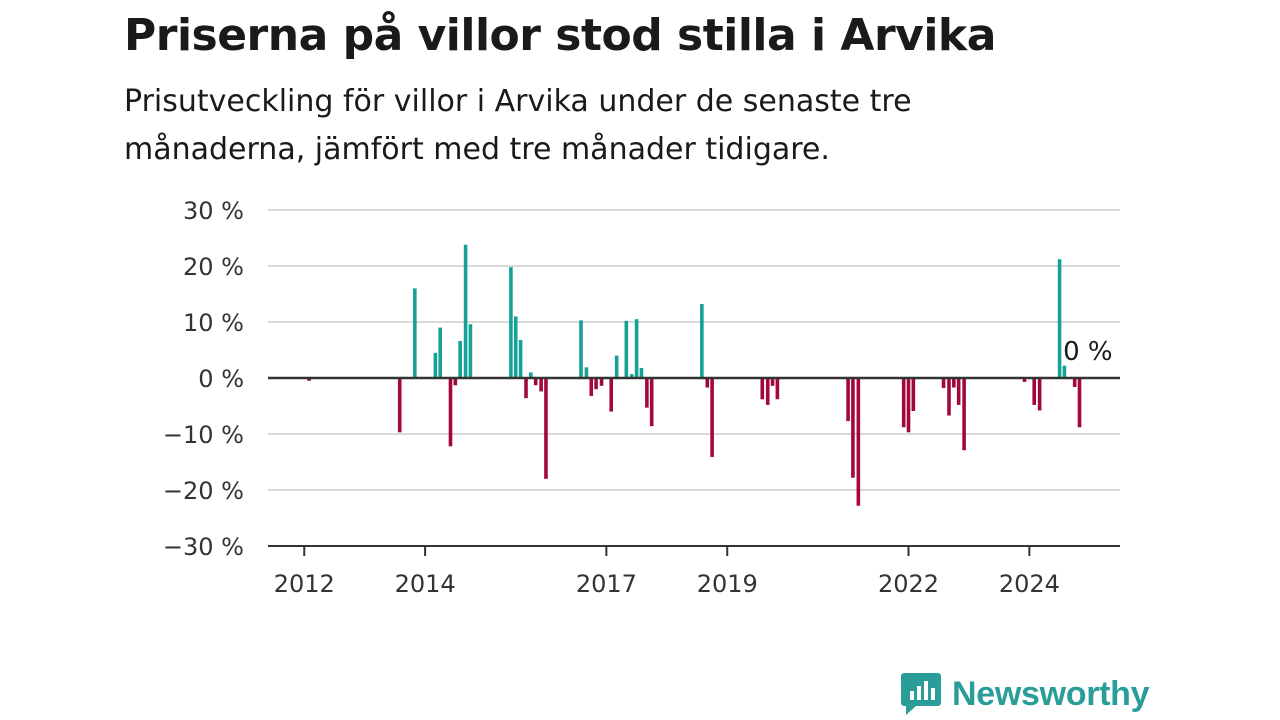 The width and height of the screenshot is (1280, 720). I want to click on y-axis-tick-labels: 30 % 20 % 10 % 0 % −10 % −20 % −30 %, so click(203, 379).